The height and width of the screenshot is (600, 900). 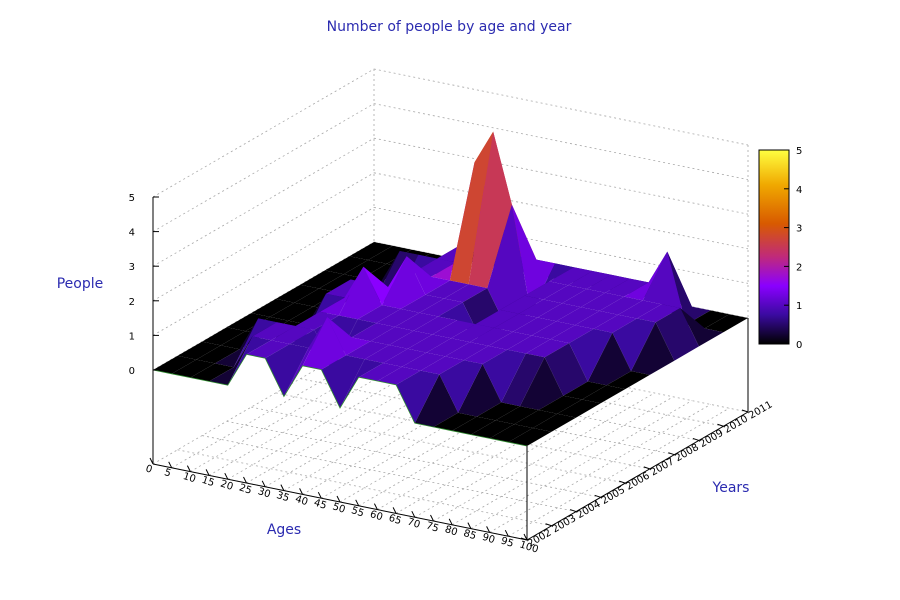 I want to click on y-tick-label: 2010, so click(x=736, y=425).